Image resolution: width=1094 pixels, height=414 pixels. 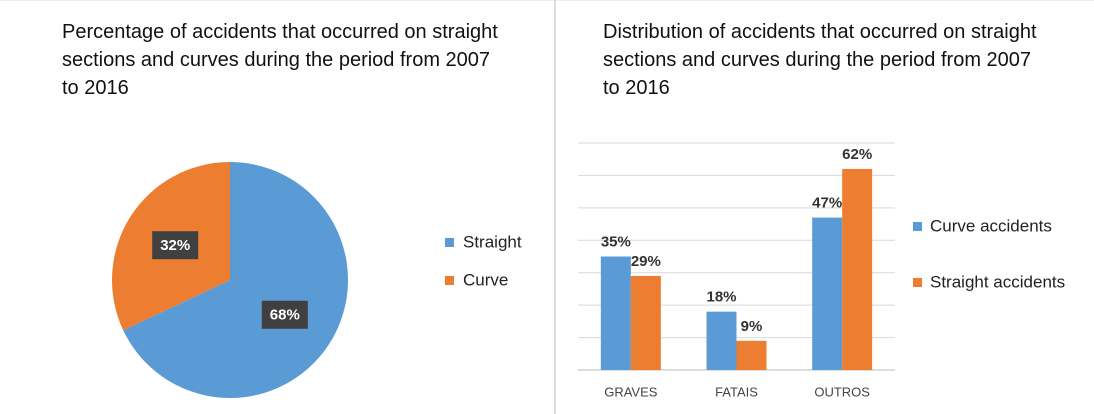 I want to click on legend-label: Straight, so click(x=492, y=241).